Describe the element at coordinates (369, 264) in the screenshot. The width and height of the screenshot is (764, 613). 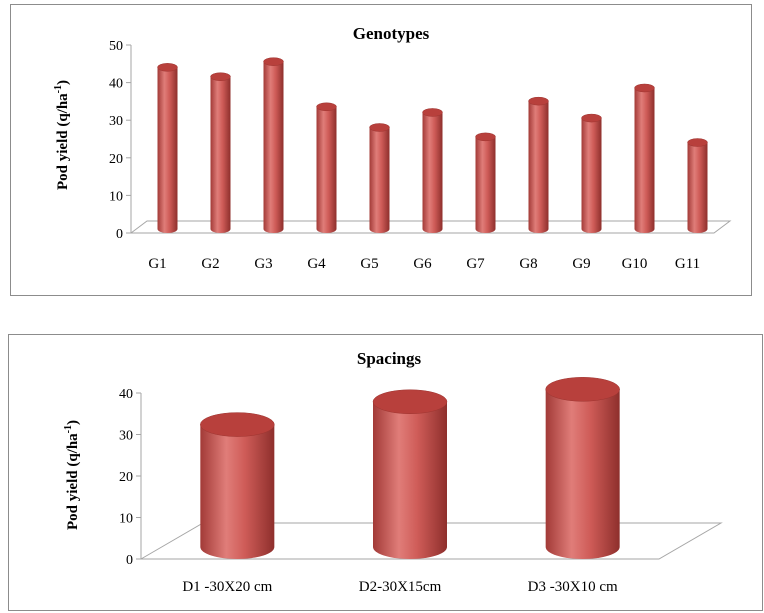
I see `x-category-label: G5` at that location.